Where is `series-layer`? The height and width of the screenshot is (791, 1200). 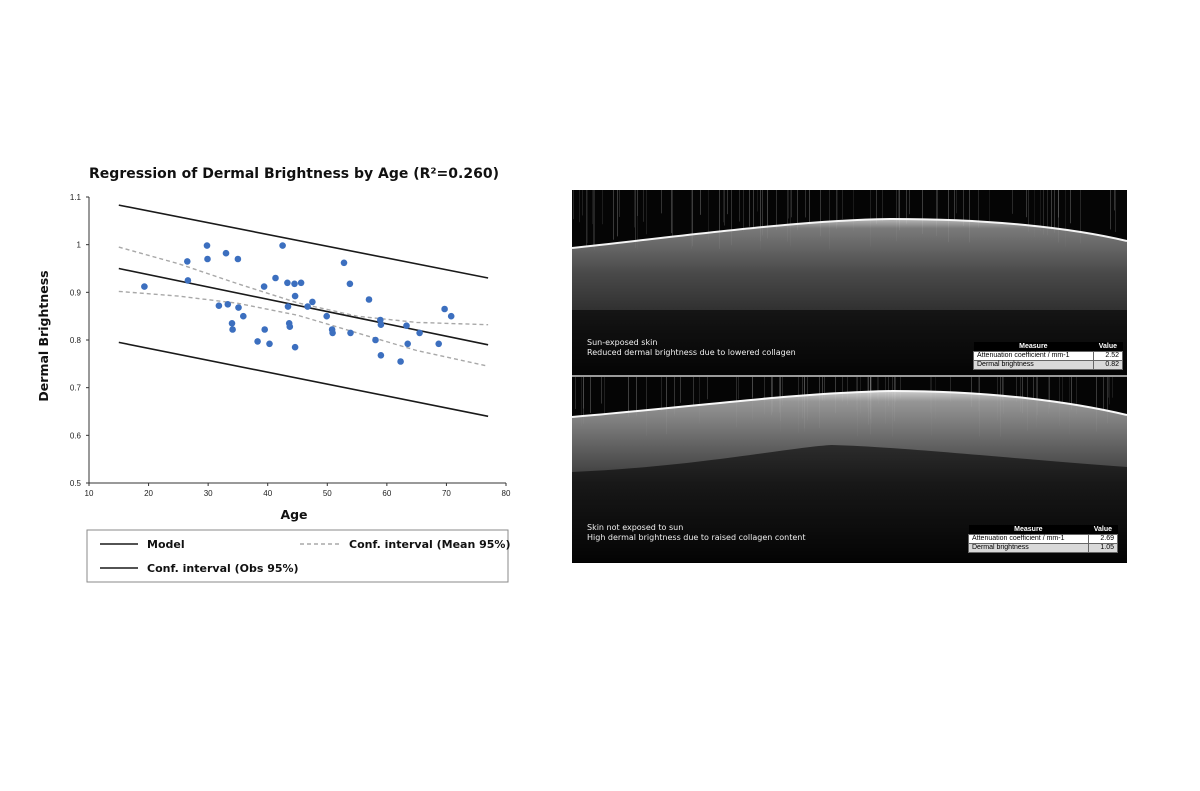
series-layer is located at coordinates (303, 311).